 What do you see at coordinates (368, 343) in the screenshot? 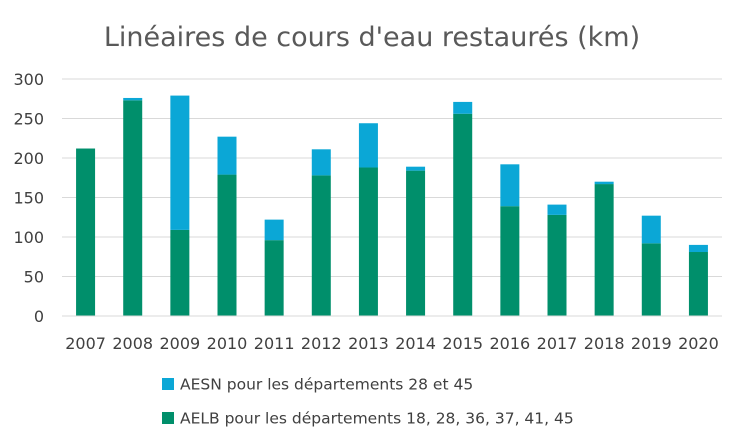
I see `x-tick-label: 2013` at bounding box center [368, 343].